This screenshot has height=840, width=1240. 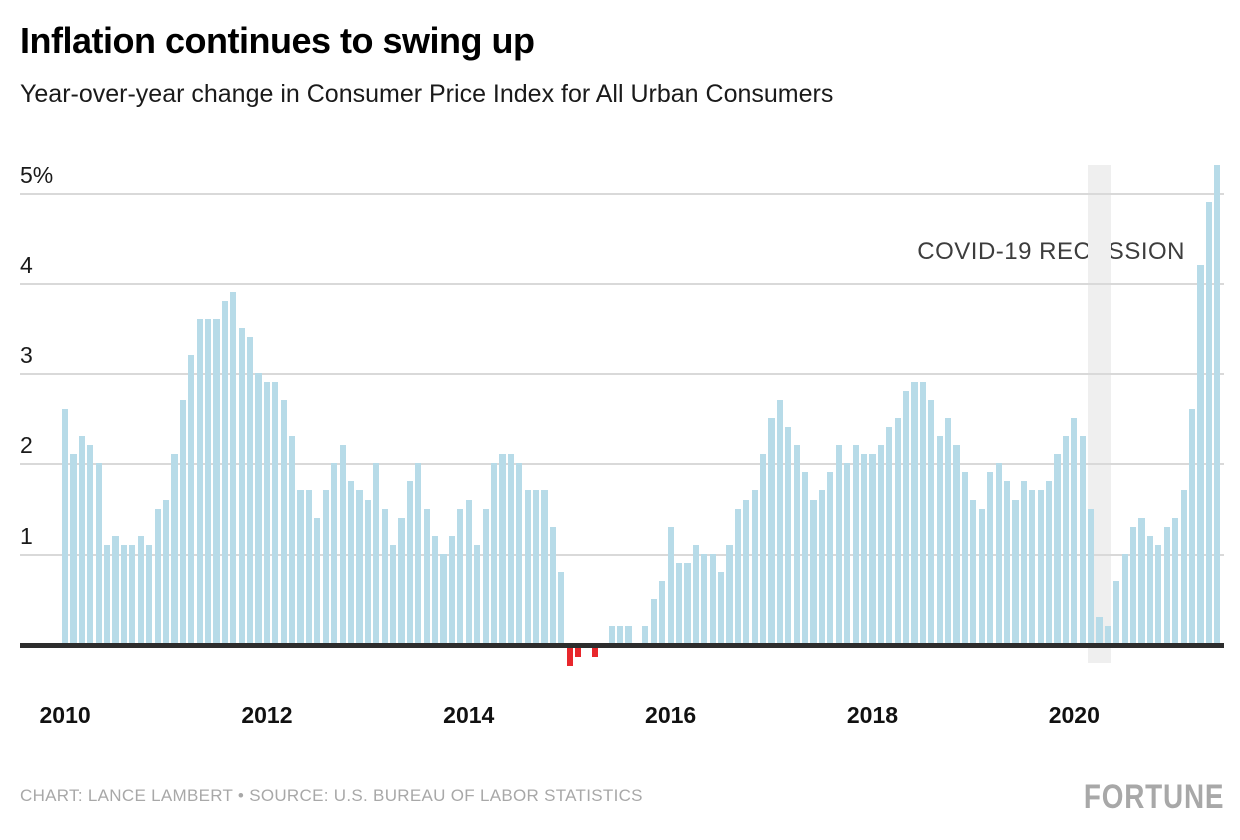 I want to click on x-axis-label-2010: 2010, so click(x=65, y=715).